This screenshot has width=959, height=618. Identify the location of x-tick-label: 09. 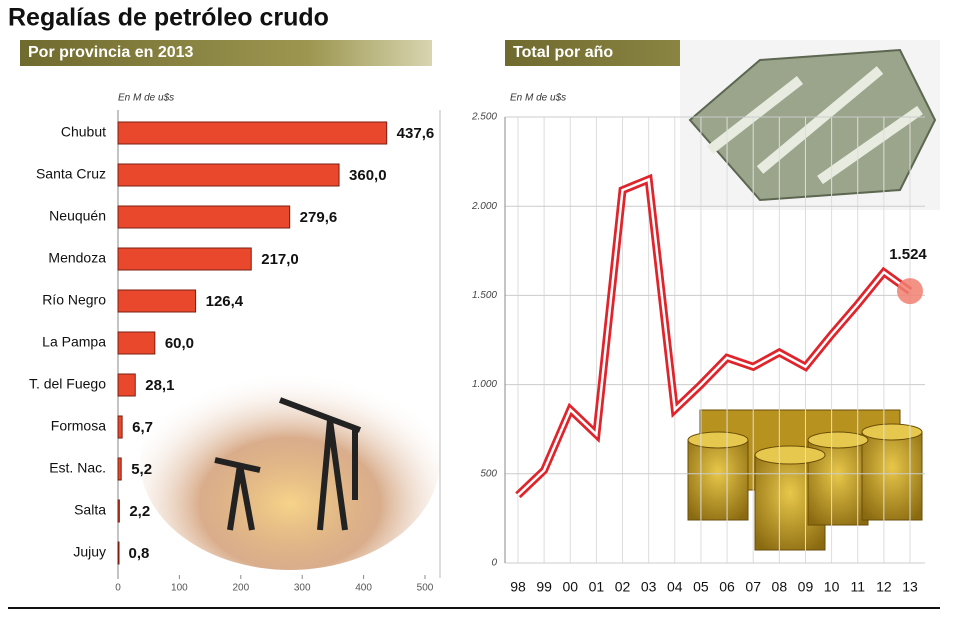
(806, 587).